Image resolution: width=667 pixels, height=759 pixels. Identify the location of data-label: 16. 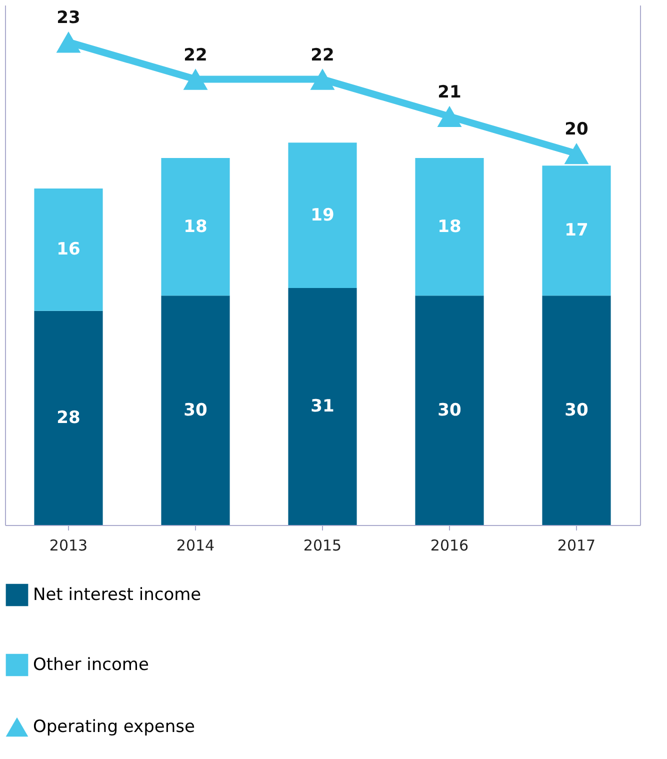
(68, 250).